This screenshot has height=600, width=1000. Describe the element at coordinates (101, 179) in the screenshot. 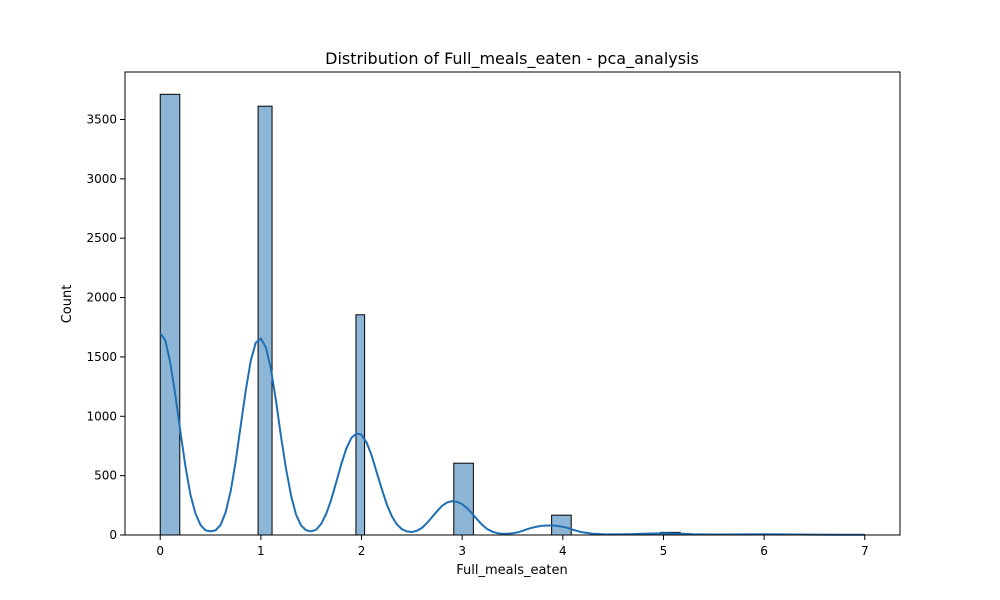

I see `y-tick-label: 3000` at that location.